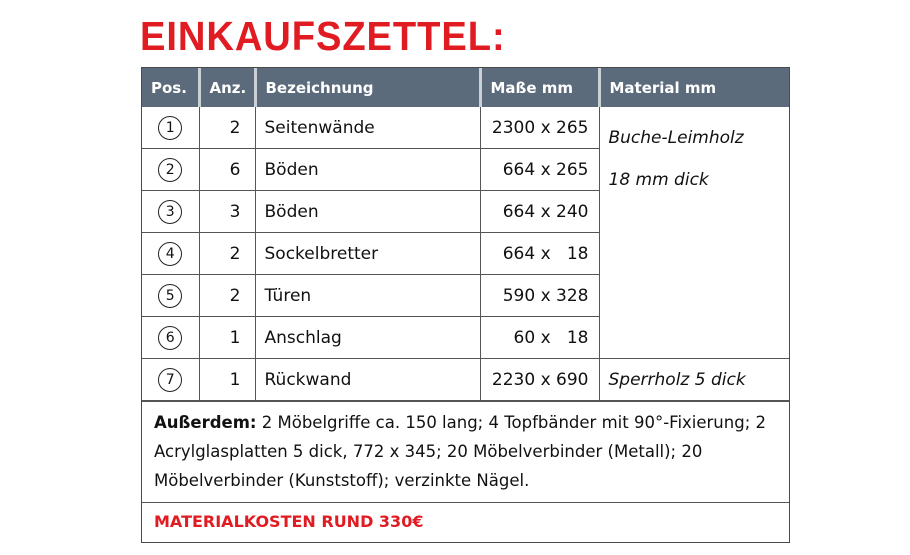 This screenshot has width=910, height=555. I want to click on table-row: 5 2 Türen 590 x 328, so click(465, 295).